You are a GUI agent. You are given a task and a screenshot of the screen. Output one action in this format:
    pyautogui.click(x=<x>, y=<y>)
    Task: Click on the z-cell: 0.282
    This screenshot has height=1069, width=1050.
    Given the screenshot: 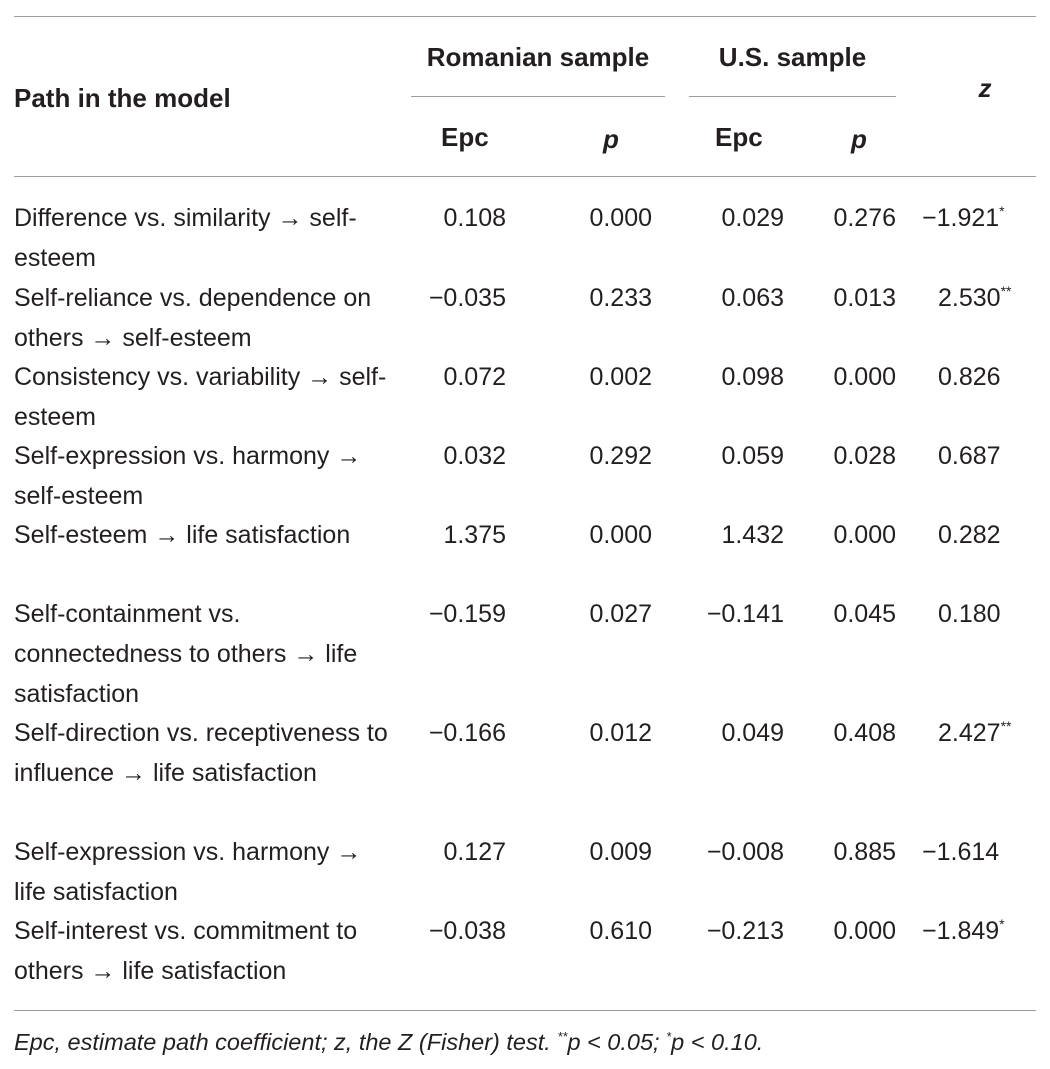 What is the action you would take?
    pyautogui.click(x=969, y=535)
    